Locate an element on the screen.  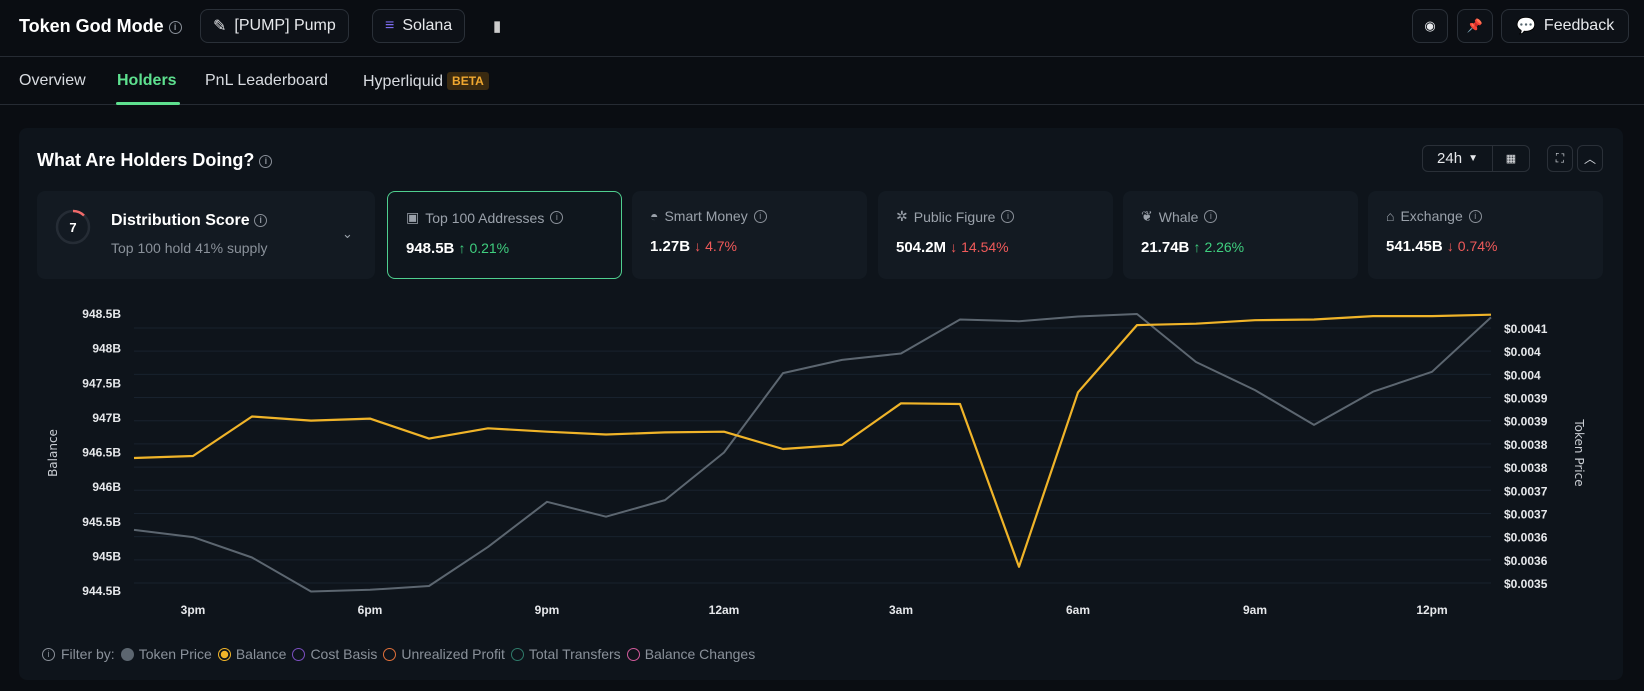
calendar-icon: ▦ is located at coordinates (1511, 159).